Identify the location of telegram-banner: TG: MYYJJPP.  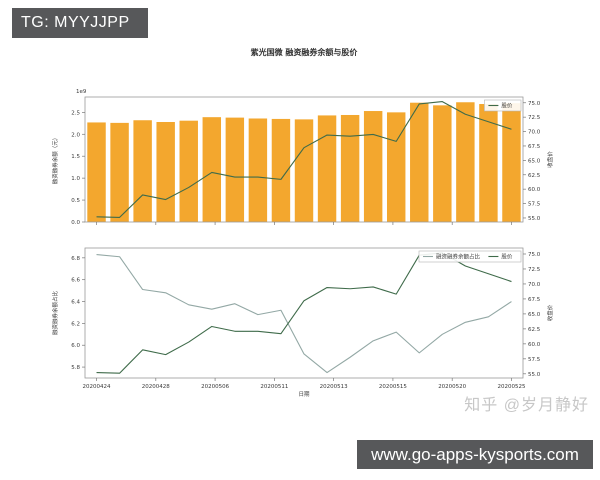
(80, 23).